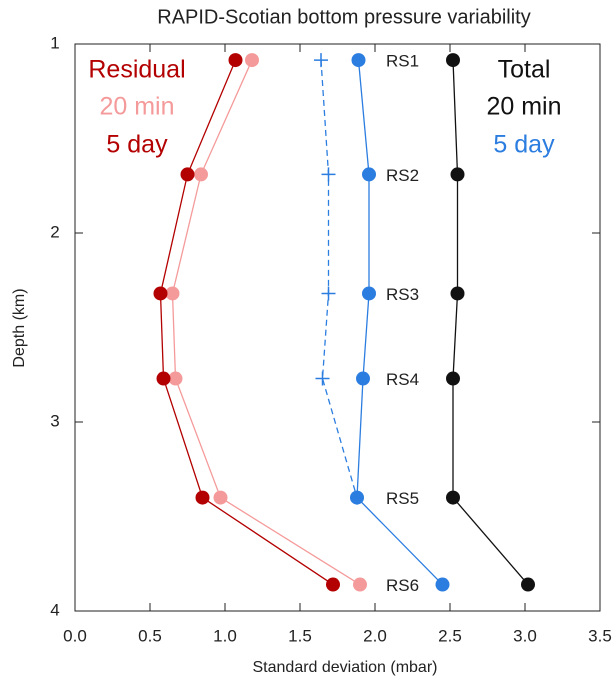 Image resolution: width=616 pixels, height=691 pixels. Describe the element at coordinates (402, 585) in the screenshot. I see `site-label: RS6` at that location.